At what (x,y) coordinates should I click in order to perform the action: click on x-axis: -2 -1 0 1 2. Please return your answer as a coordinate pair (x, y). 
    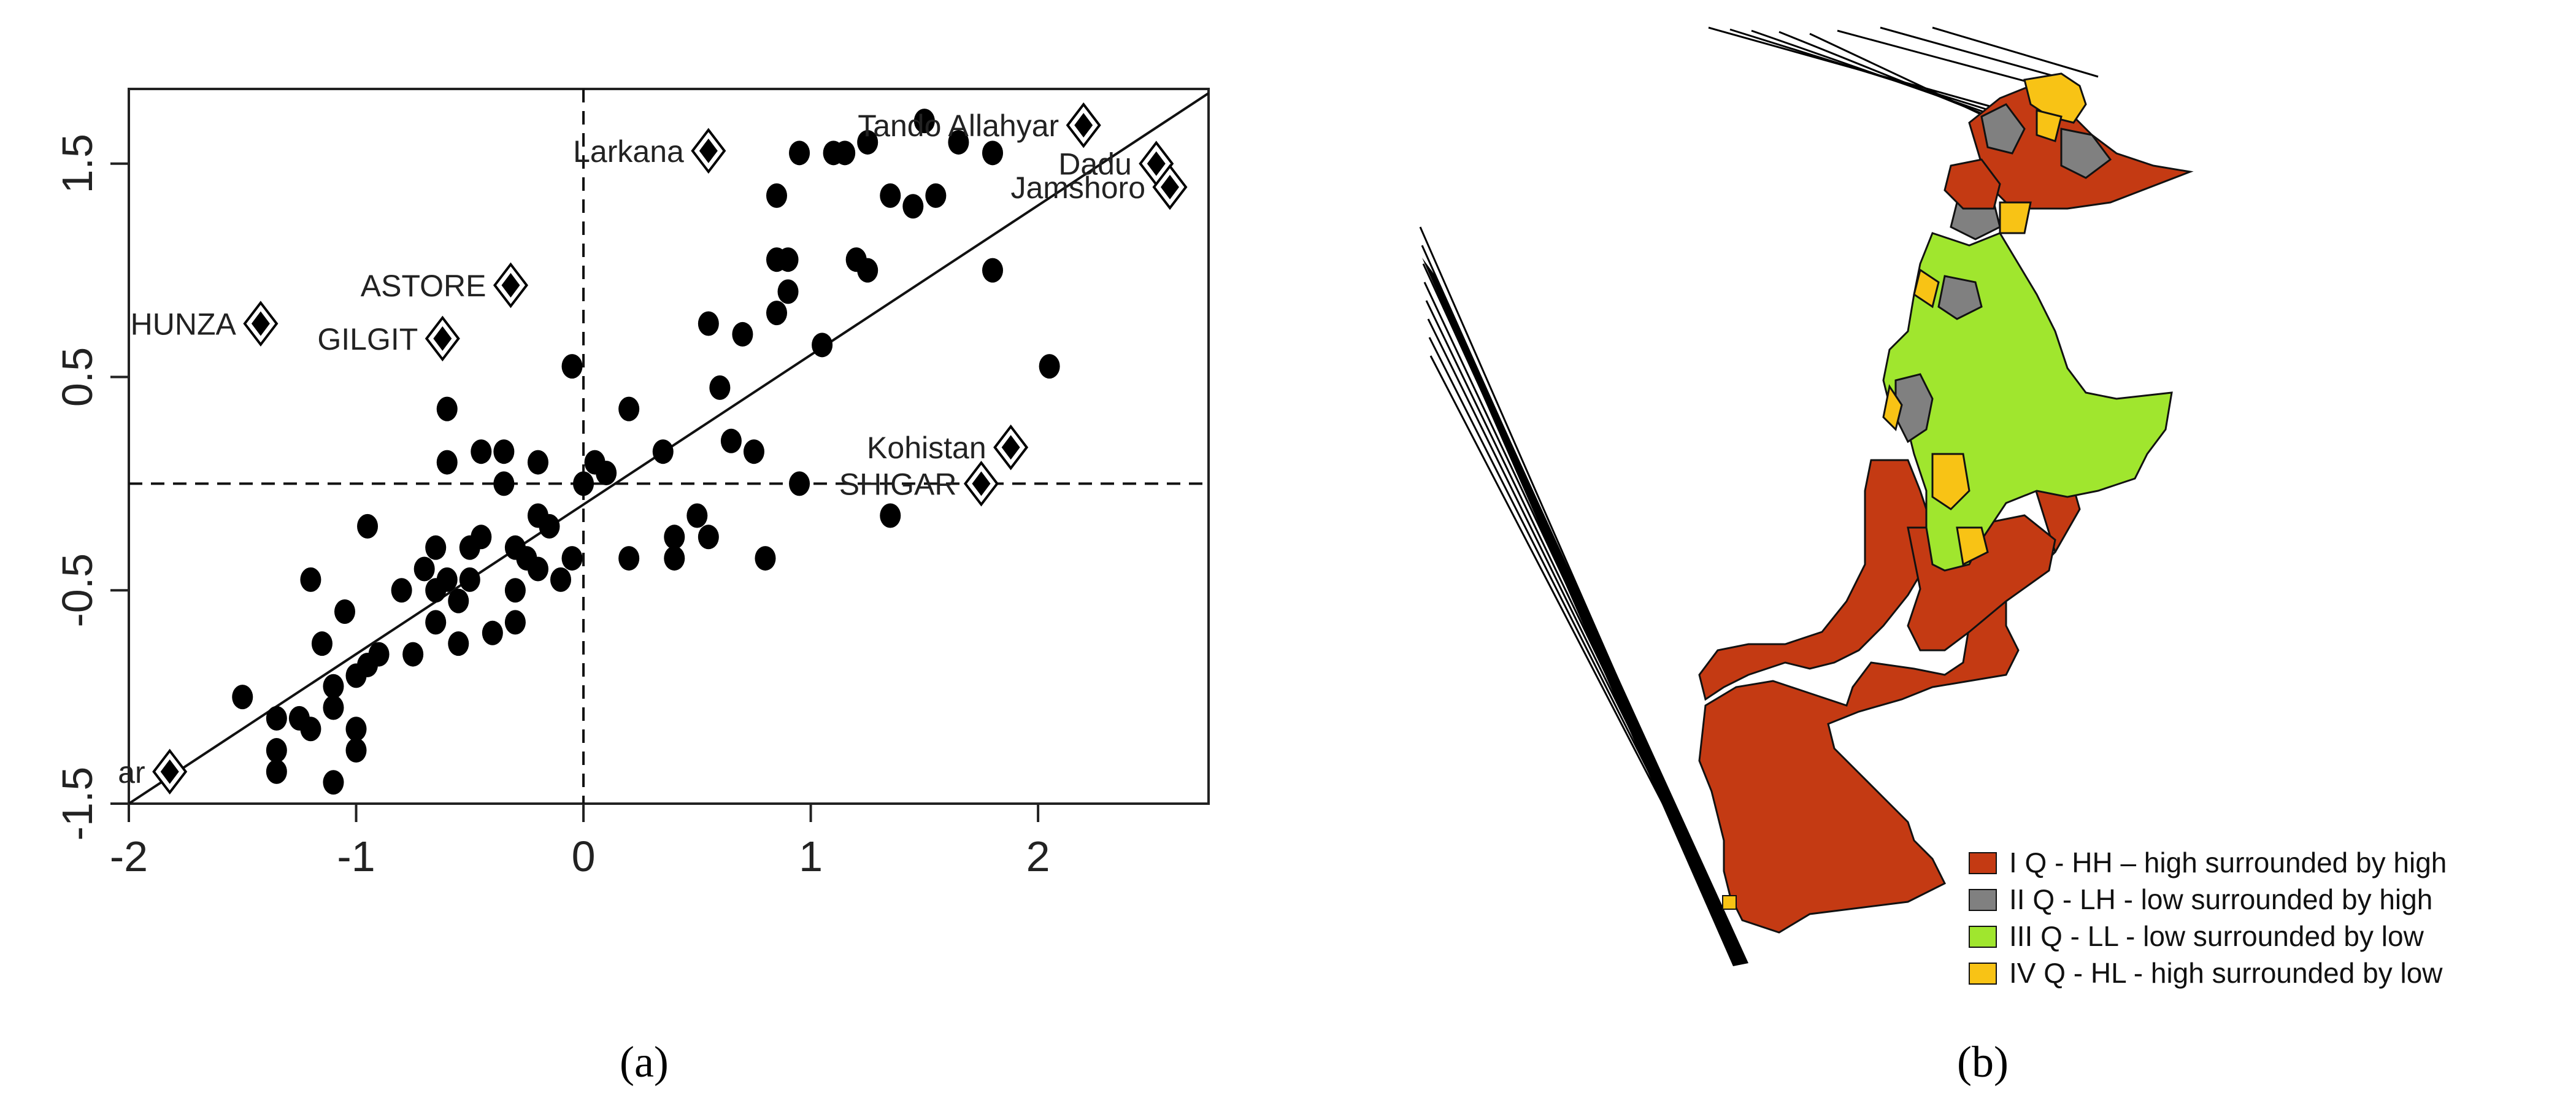
    Looking at the image, I should click on (580, 842).